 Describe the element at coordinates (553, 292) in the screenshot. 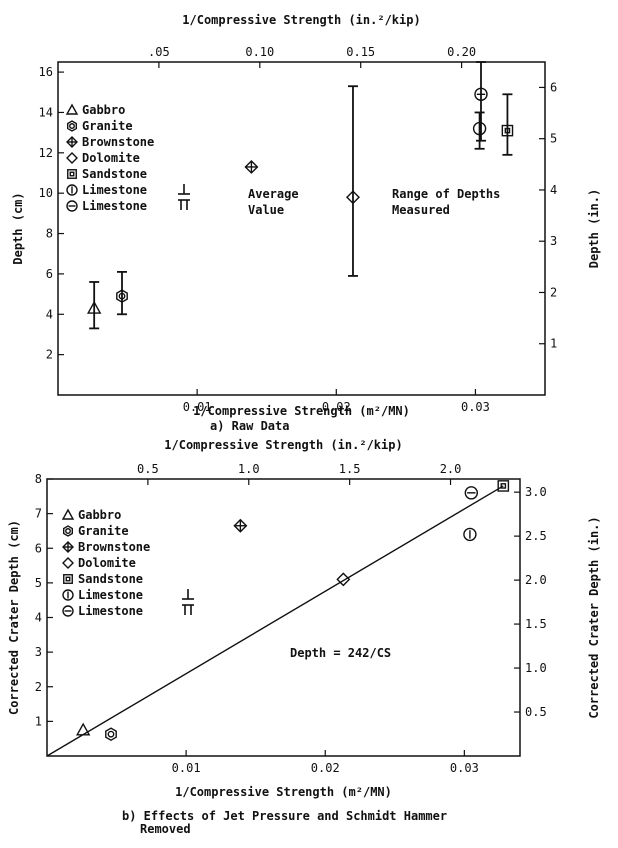

I see `y2-tick-label: 2` at that location.